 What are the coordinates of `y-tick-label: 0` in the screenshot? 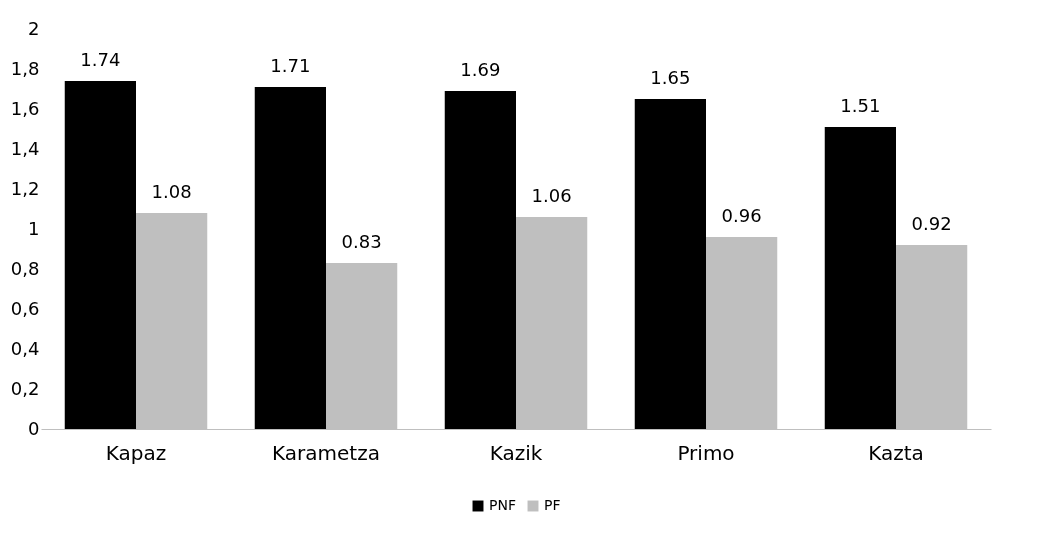 It's located at (34, 428).